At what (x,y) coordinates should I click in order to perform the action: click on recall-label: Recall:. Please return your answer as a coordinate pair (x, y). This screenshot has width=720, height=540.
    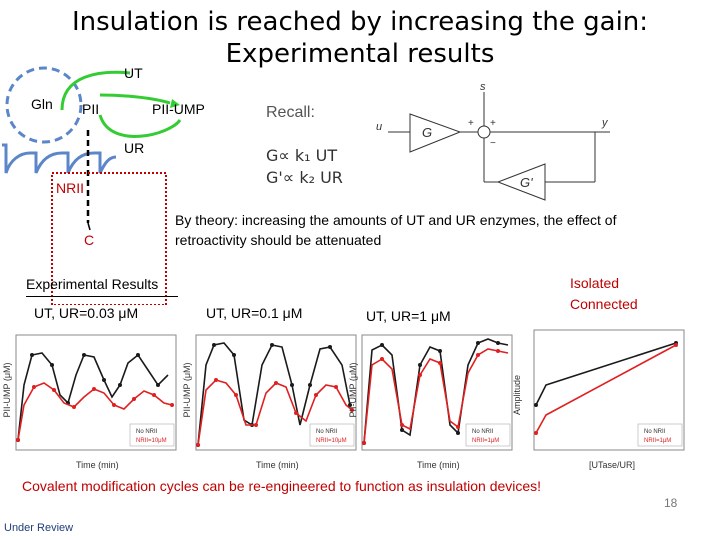
    Looking at the image, I should click on (290, 112).